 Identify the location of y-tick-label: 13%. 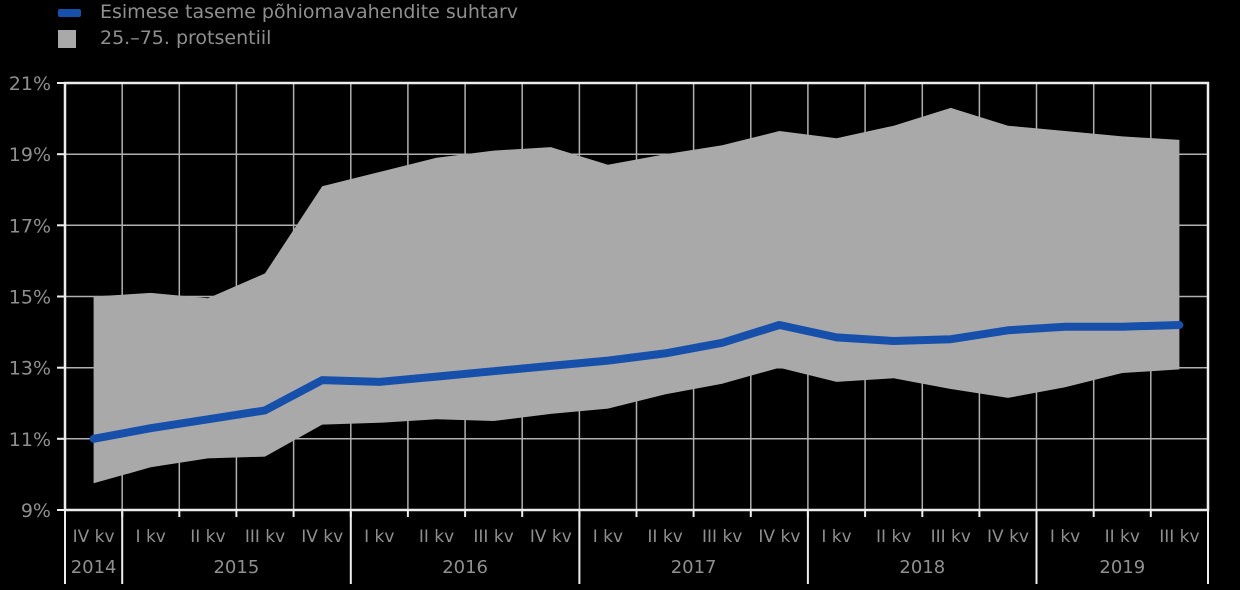
(30, 369).